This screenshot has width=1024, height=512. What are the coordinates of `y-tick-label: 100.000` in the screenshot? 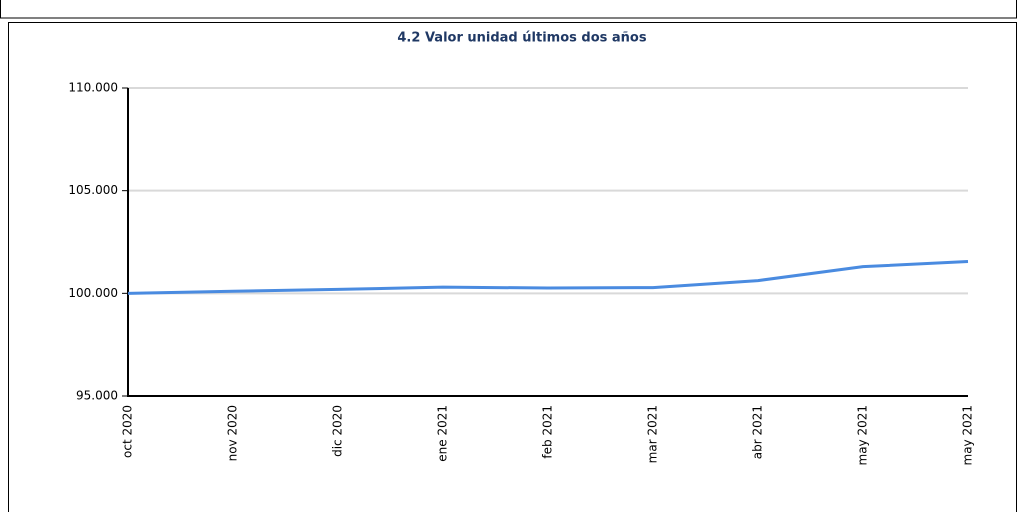 It's located at (93, 293).